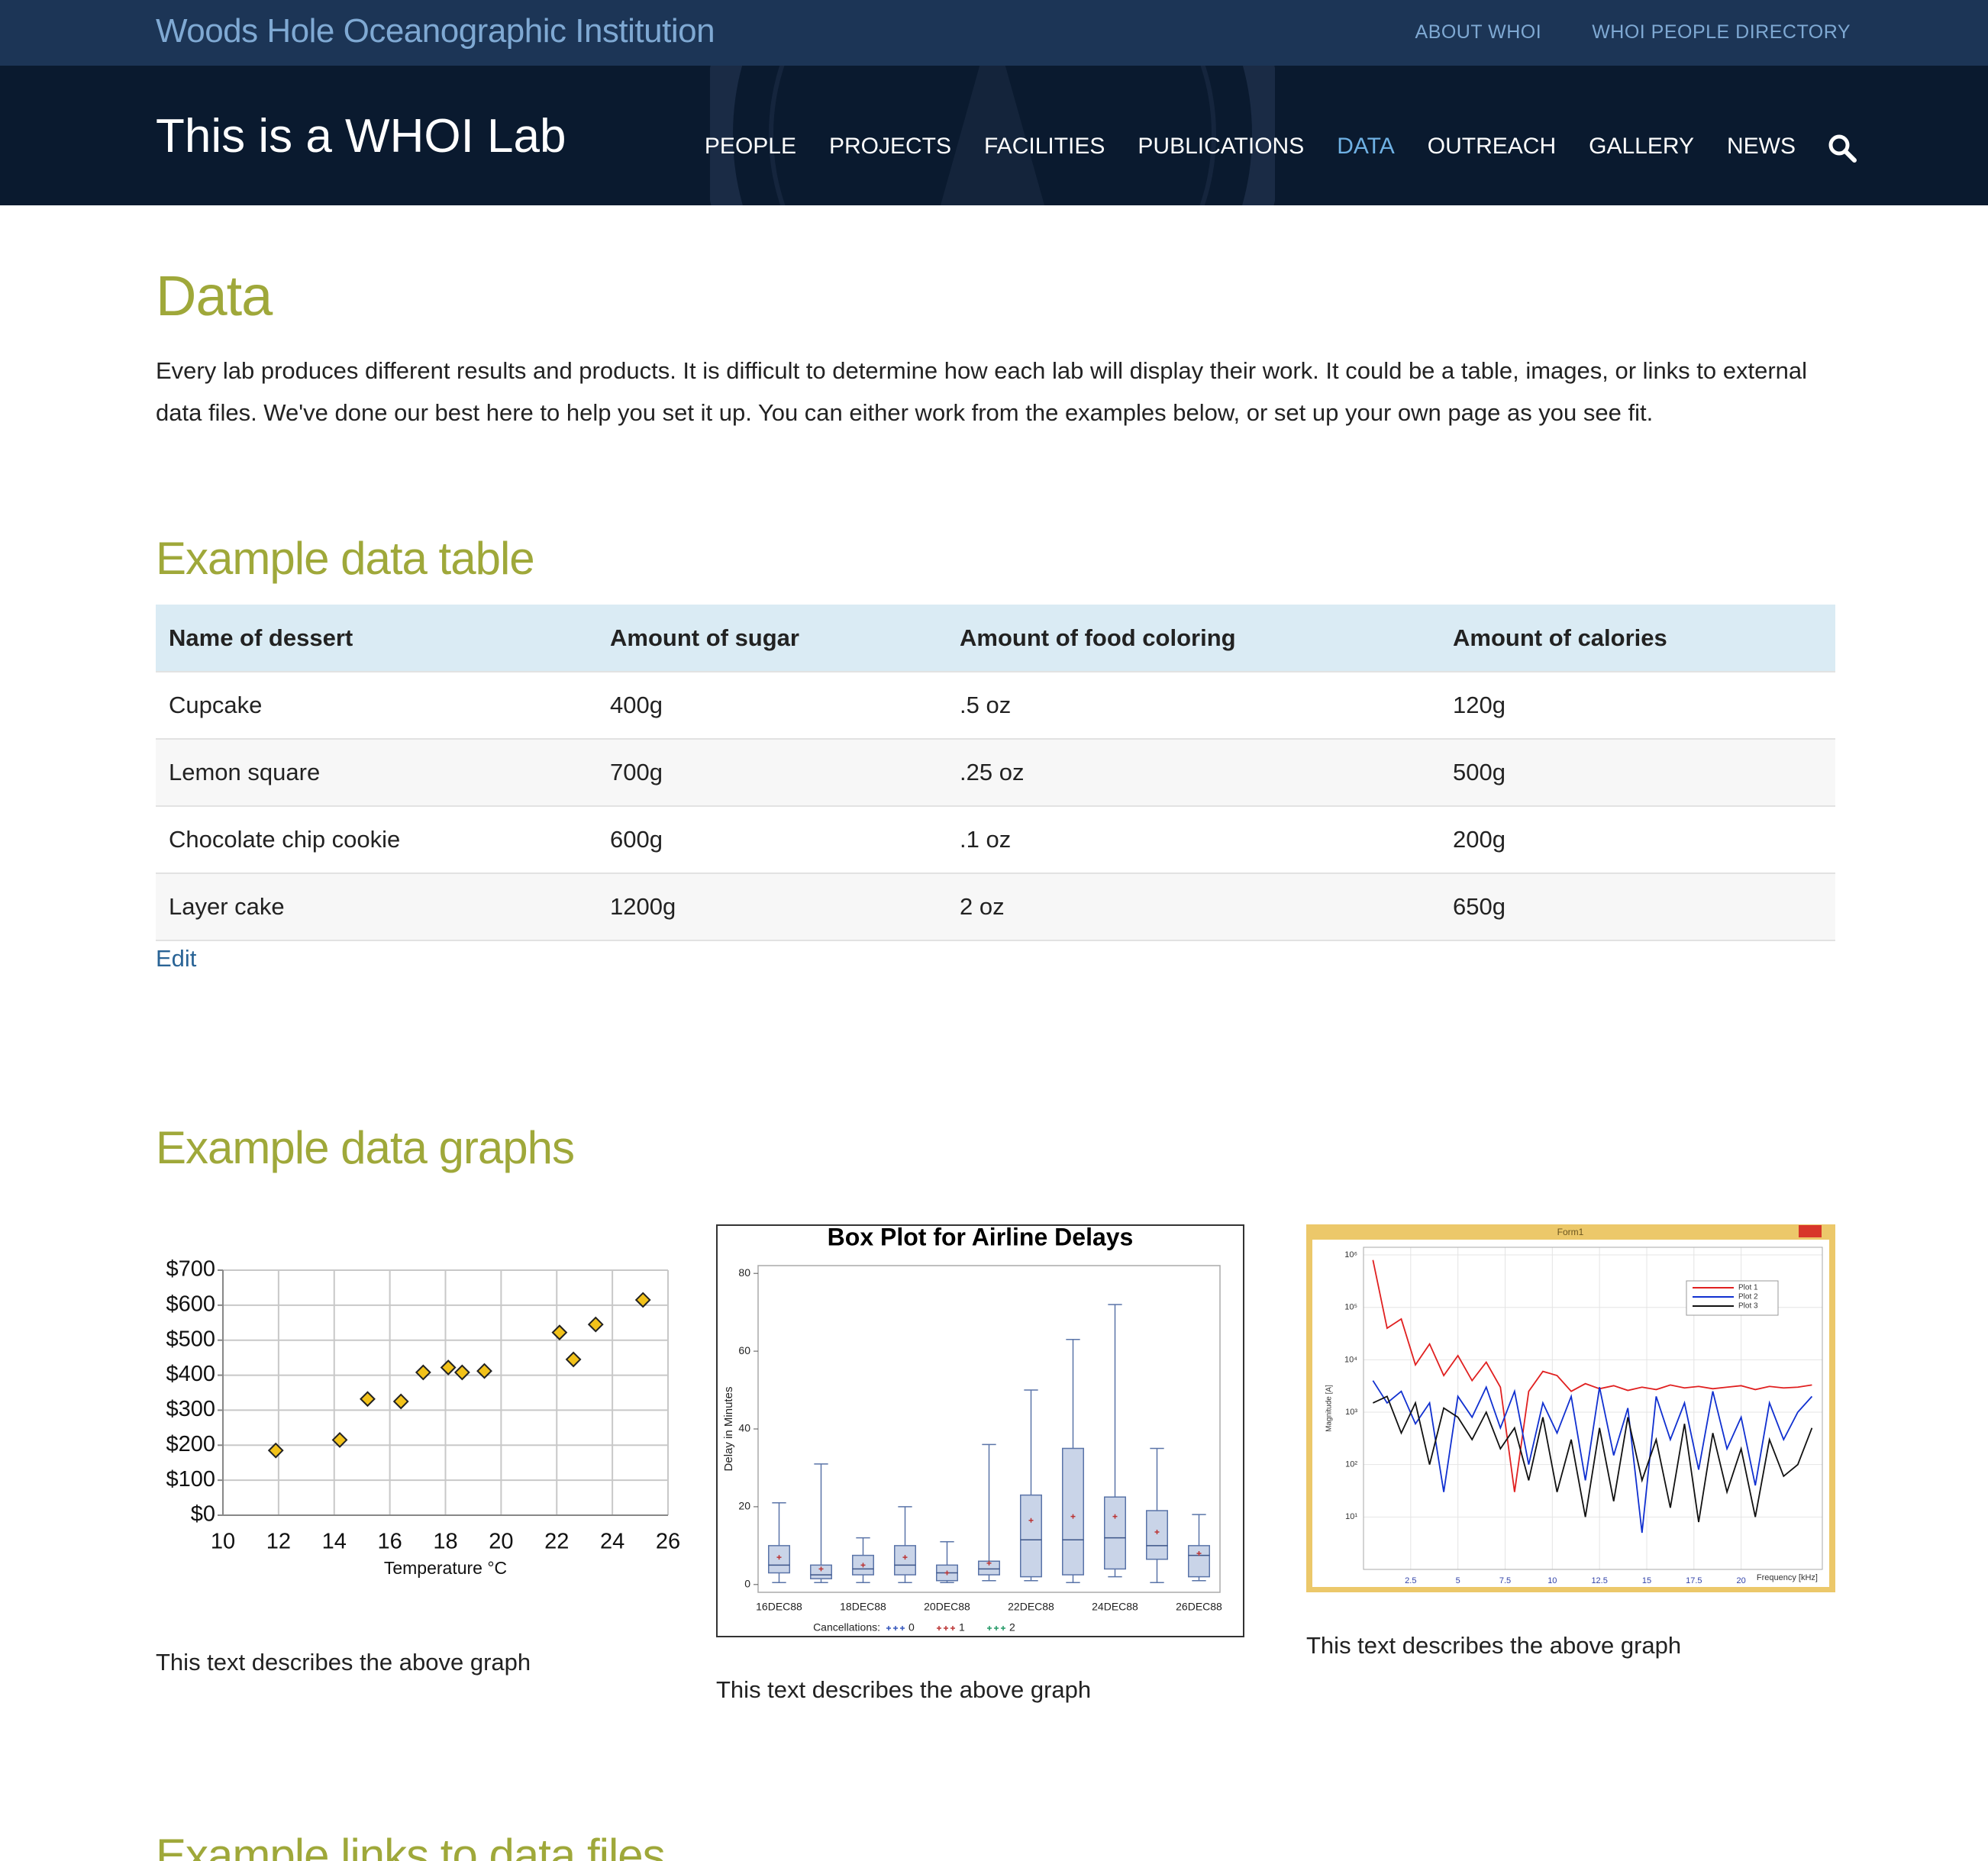  What do you see at coordinates (1637, 773) in the screenshot?
I see `table-cell: 500g` at bounding box center [1637, 773].